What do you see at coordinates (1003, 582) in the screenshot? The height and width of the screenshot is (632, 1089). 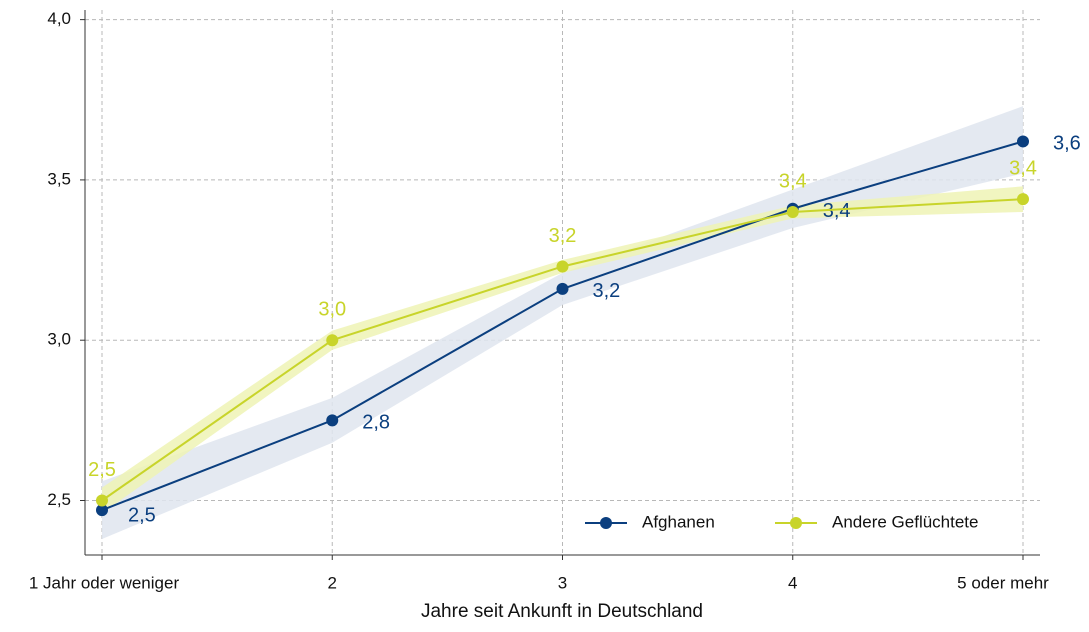 I see `x-tick-label: 5 oder mehr` at bounding box center [1003, 582].